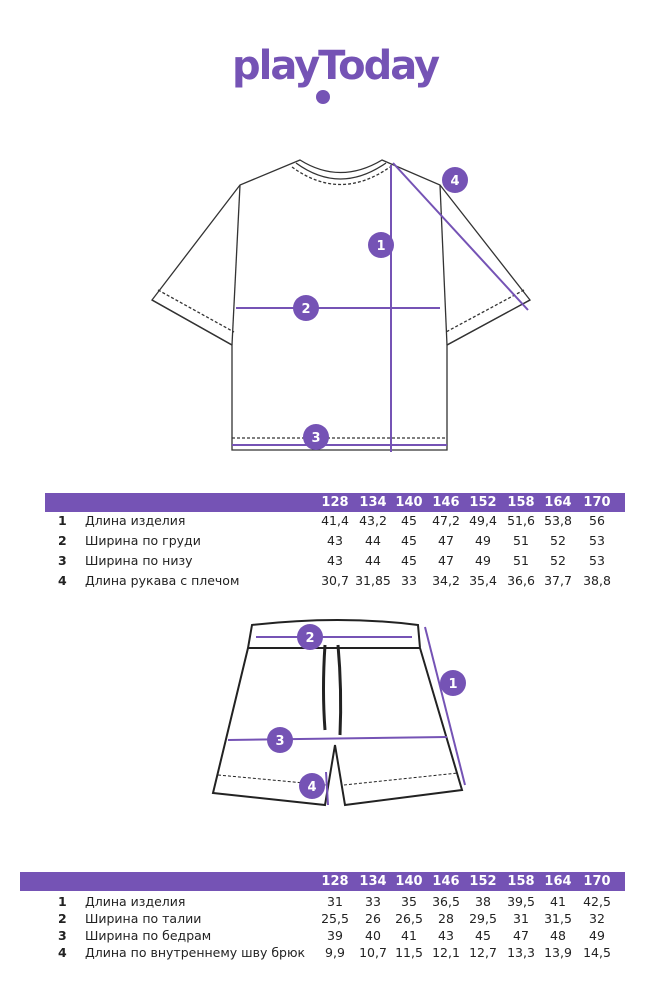 Image resolution: width=667 pixels, height=1000 pixels. What do you see at coordinates (483, 901) in the screenshot?
I see `row-value: 38` at bounding box center [483, 901].